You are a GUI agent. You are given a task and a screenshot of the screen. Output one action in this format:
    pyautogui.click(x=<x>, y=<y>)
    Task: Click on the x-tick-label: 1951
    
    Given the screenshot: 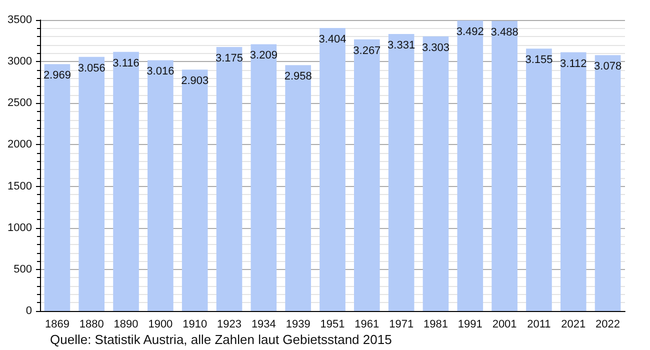 What is the action you would take?
    pyautogui.click(x=332, y=324)
    